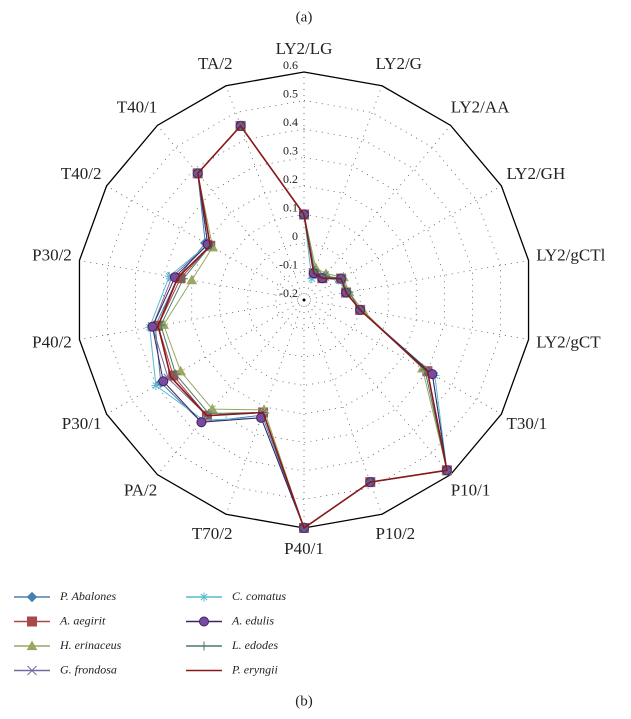 The height and width of the screenshot is (719, 631). Describe the element at coordinates (290, 122) in the screenshot. I see `r-tick-label: 0.4` at that location.